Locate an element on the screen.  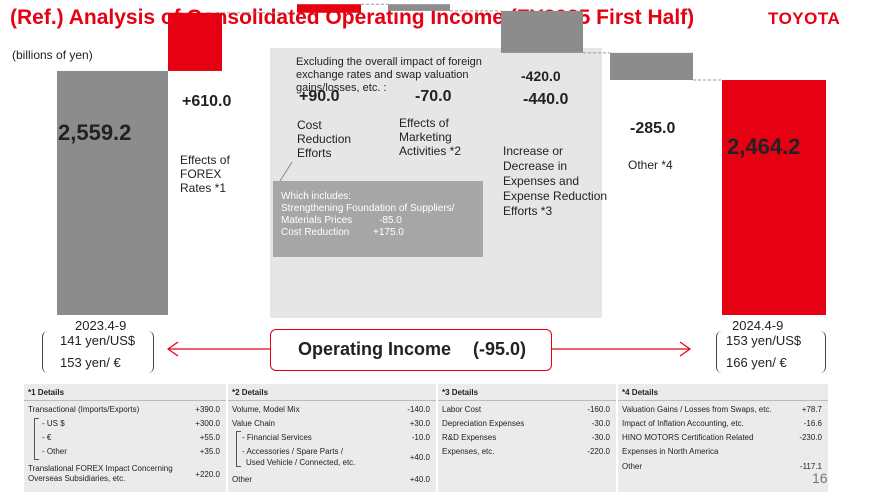
left-period-label: 2023.4-9 is located at coordinates (101, 325).